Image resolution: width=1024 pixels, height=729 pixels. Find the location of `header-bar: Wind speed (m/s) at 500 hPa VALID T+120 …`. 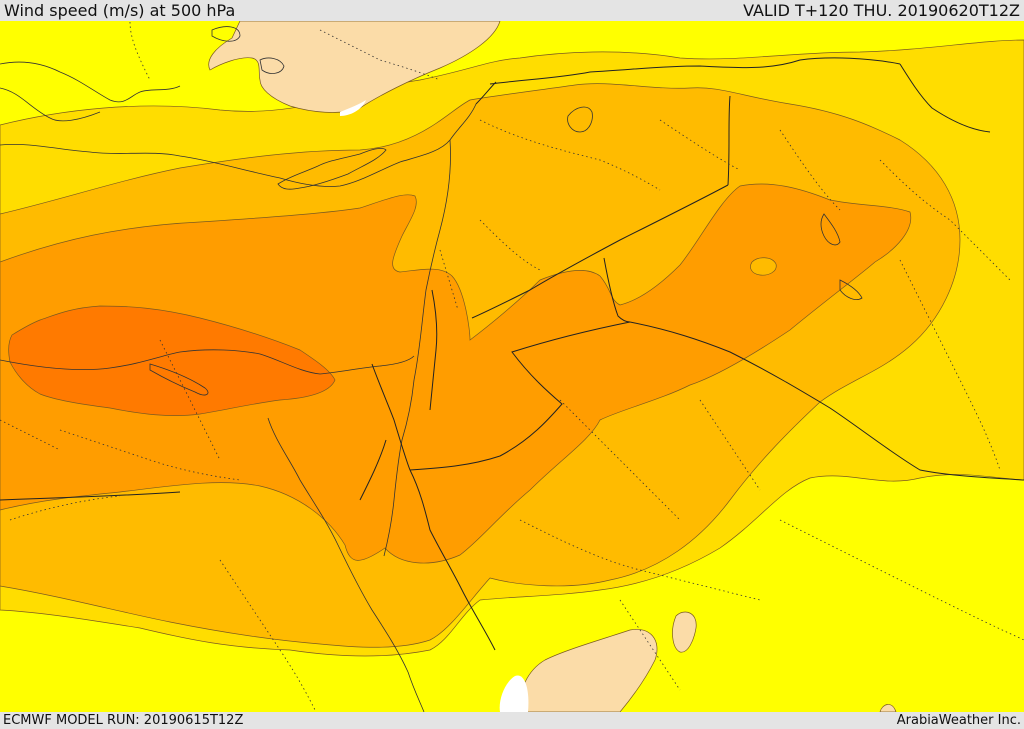

header-bar: Wind speed (m/s) at 500 hPa VALID T+120 … is located at coordinates (512, 10).